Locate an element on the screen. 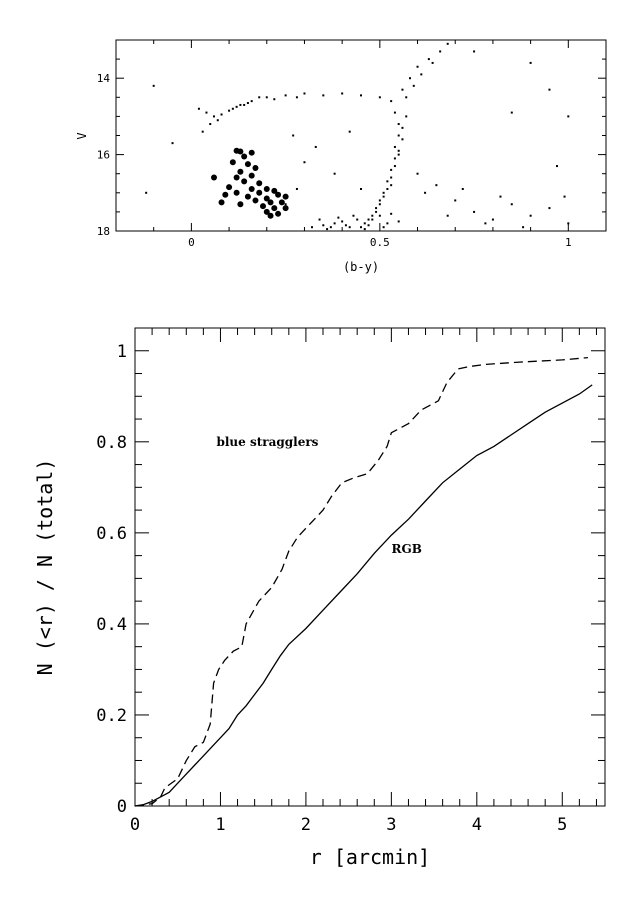 This screenshot has width=643, height=911. cum-y-tick-label: 0.6 is located at coordinates (111, 534).